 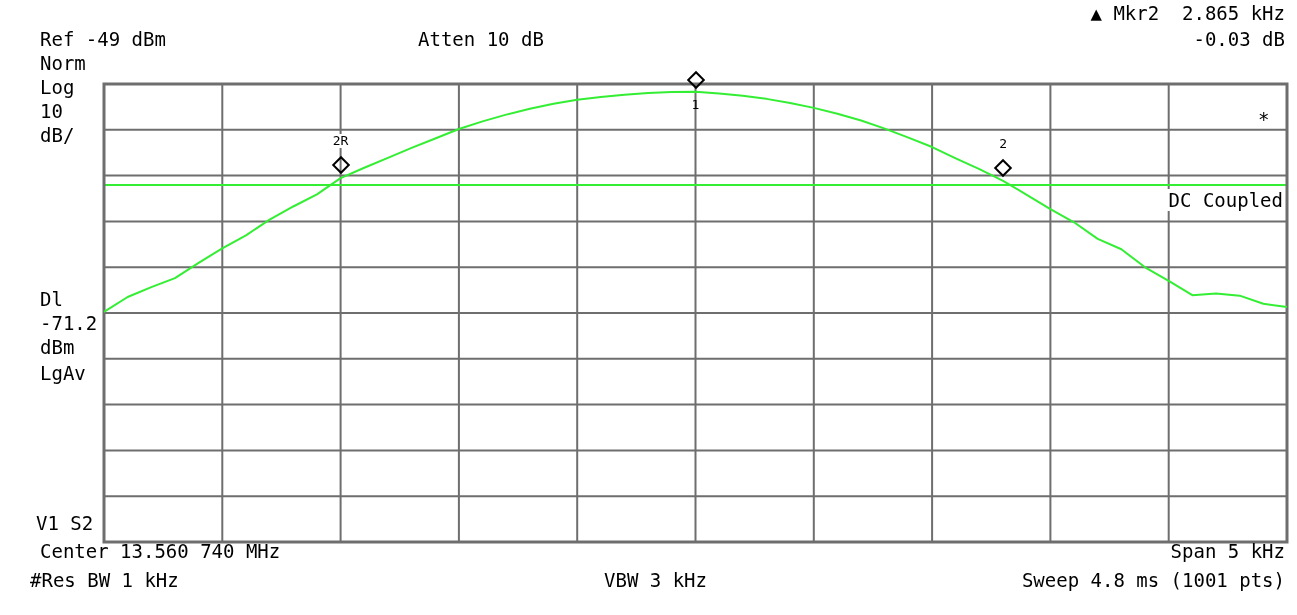 What do you see at coordinates (51, 111) in the screenshot?
I see `text: 10` at bounding box center [51, 111].